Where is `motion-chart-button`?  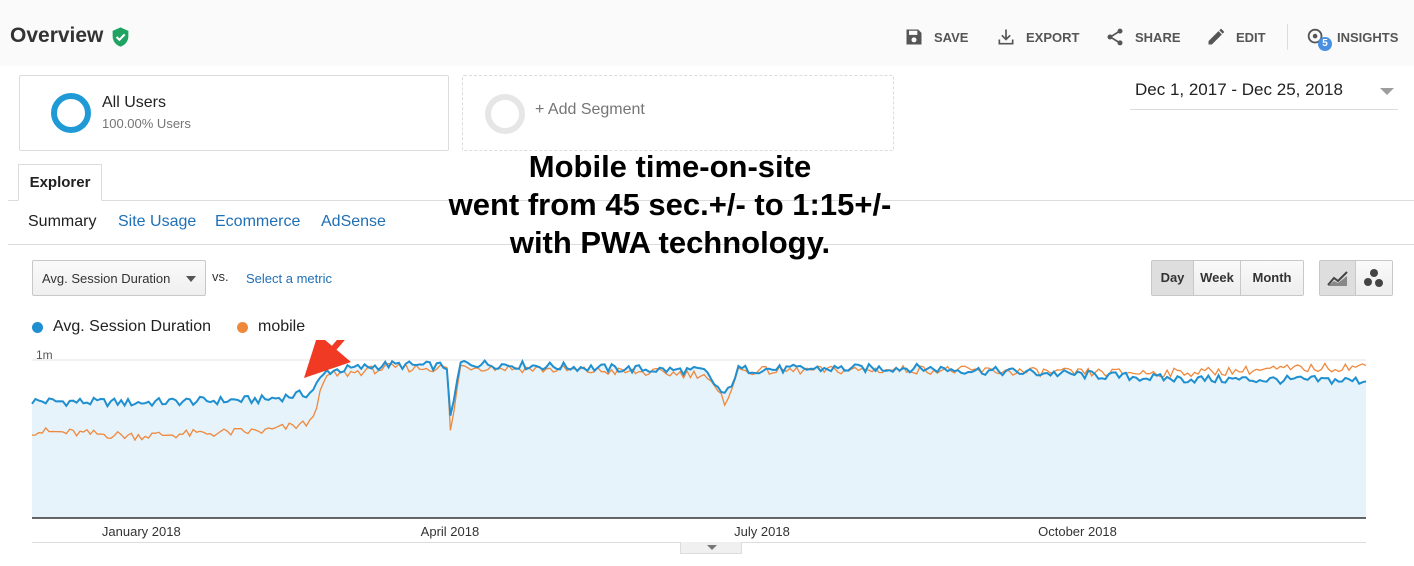 motion-chart-button is located at coordinates (1374, 278).